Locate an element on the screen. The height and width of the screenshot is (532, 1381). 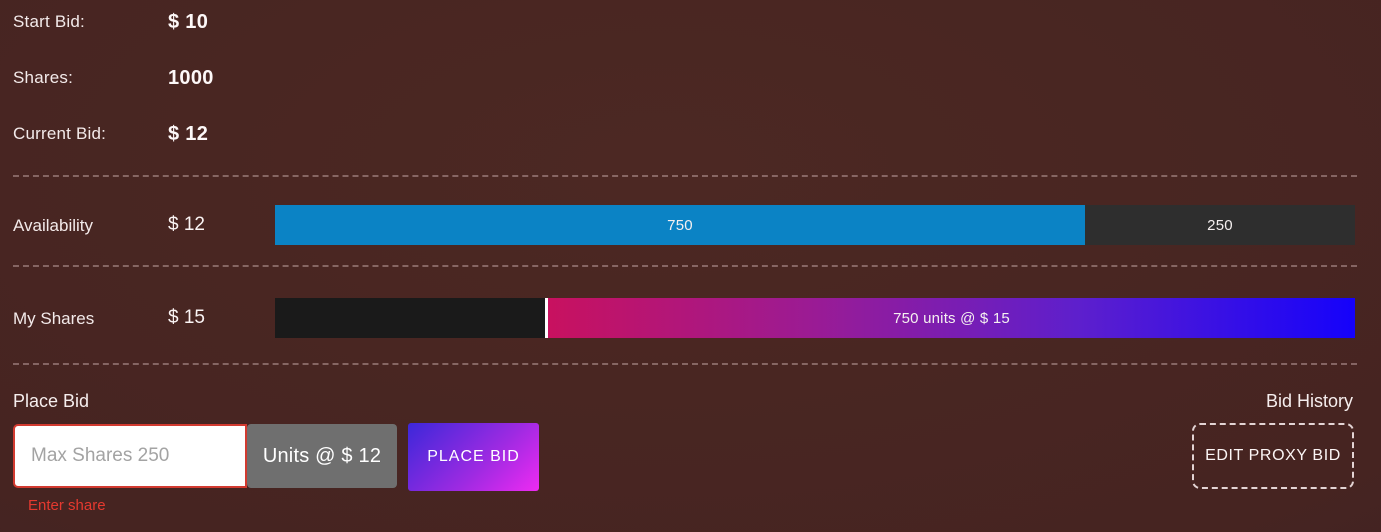
shares-row: Shares: 1000 is located at coordinates (690, 78).